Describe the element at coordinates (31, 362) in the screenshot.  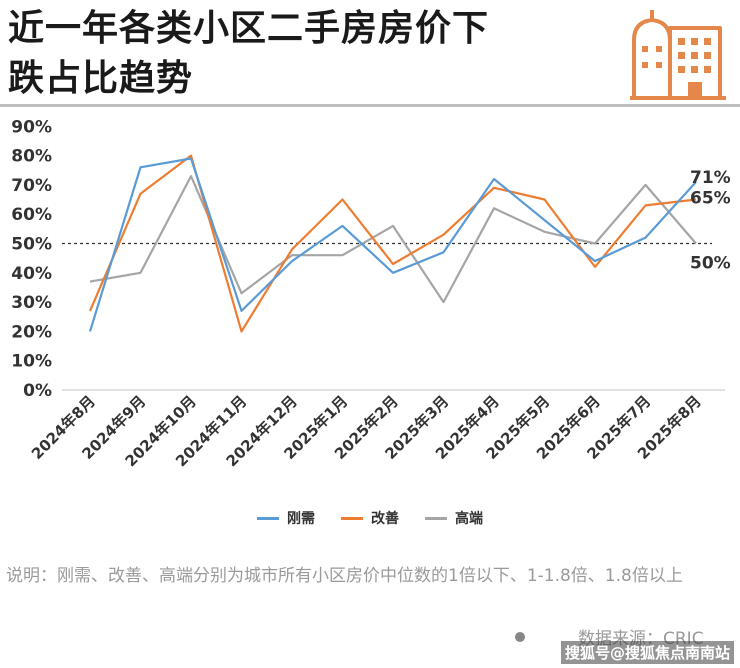
I see `y-tick-label: 10%` at that location.